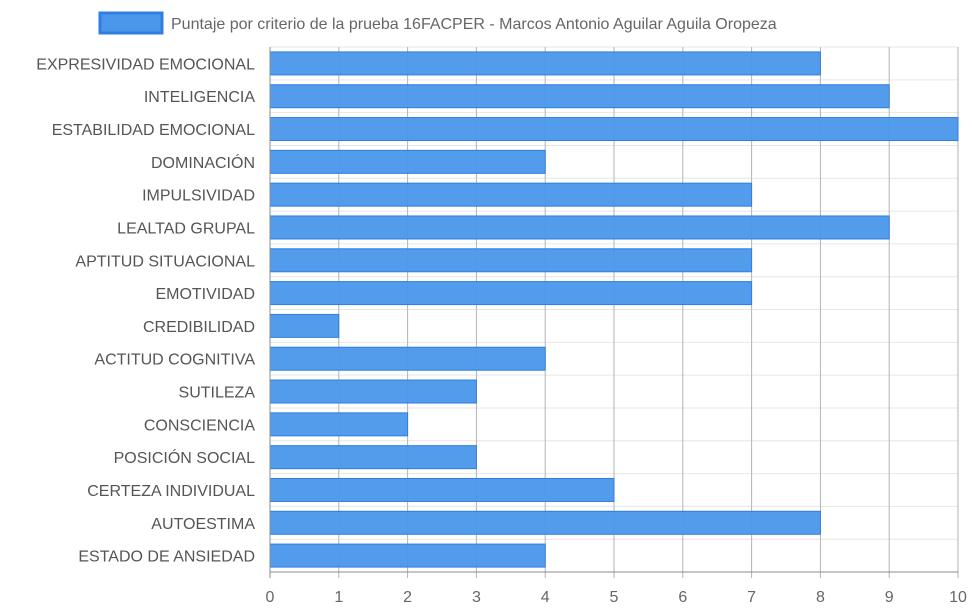 This screenshot has height=615, width=972. What do you see at coordinates (131, 23) in the screenshot?
I see `legend-swatch` at bounding box center [131, 23].